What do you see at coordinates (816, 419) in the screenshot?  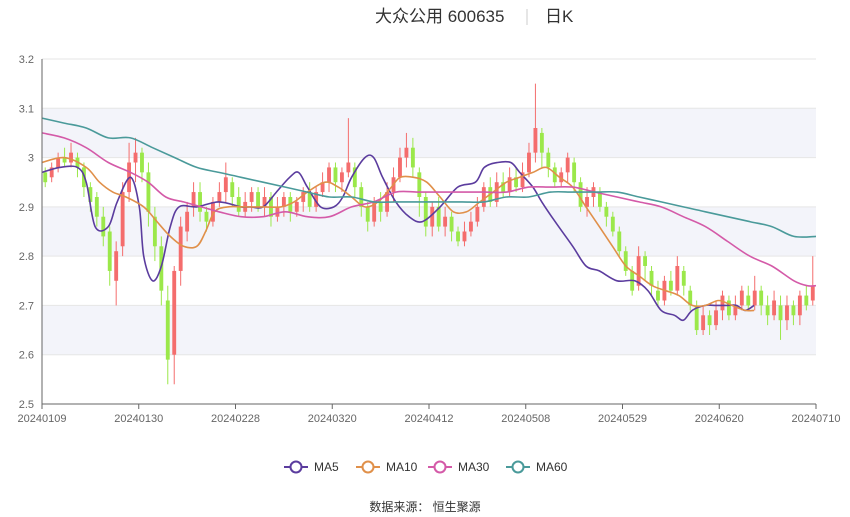 I see `x-tick-label: 20240710` at bounding box center [816, 419].